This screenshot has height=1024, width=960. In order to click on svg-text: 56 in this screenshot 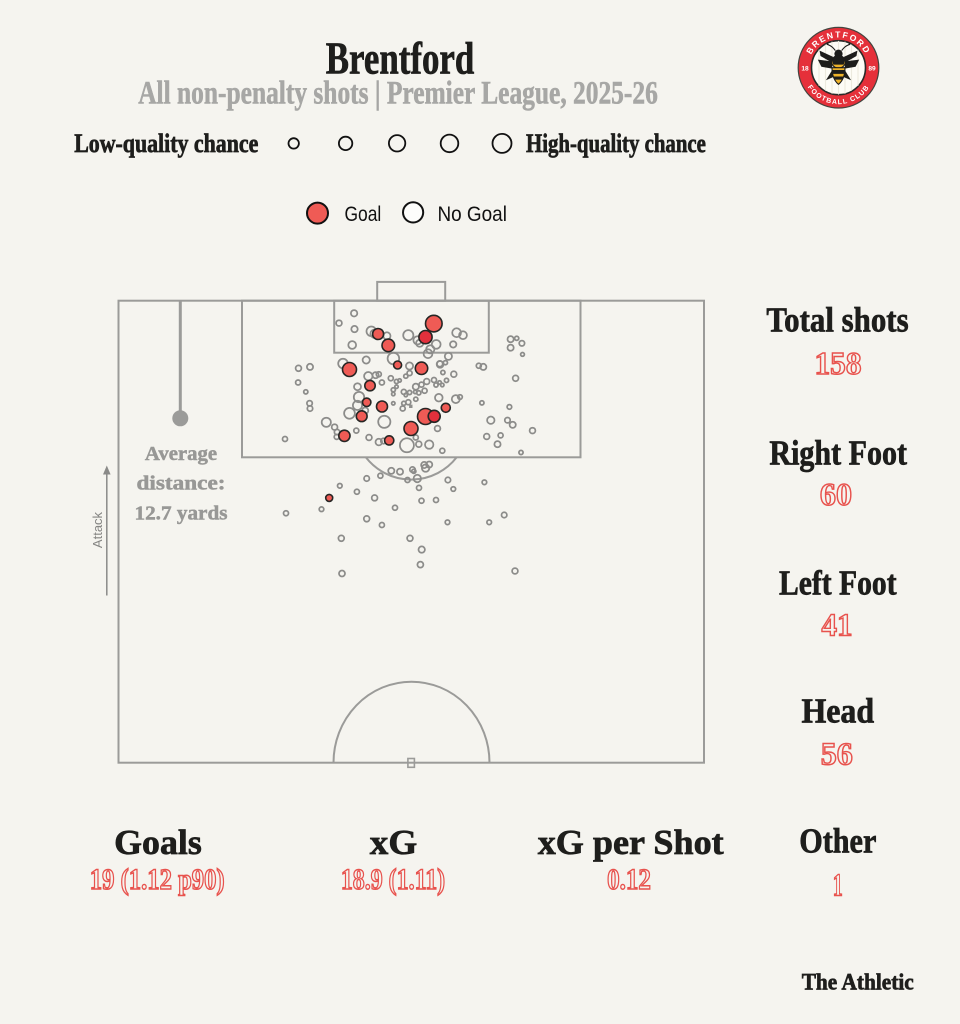, I will do `click(837, 753)`.